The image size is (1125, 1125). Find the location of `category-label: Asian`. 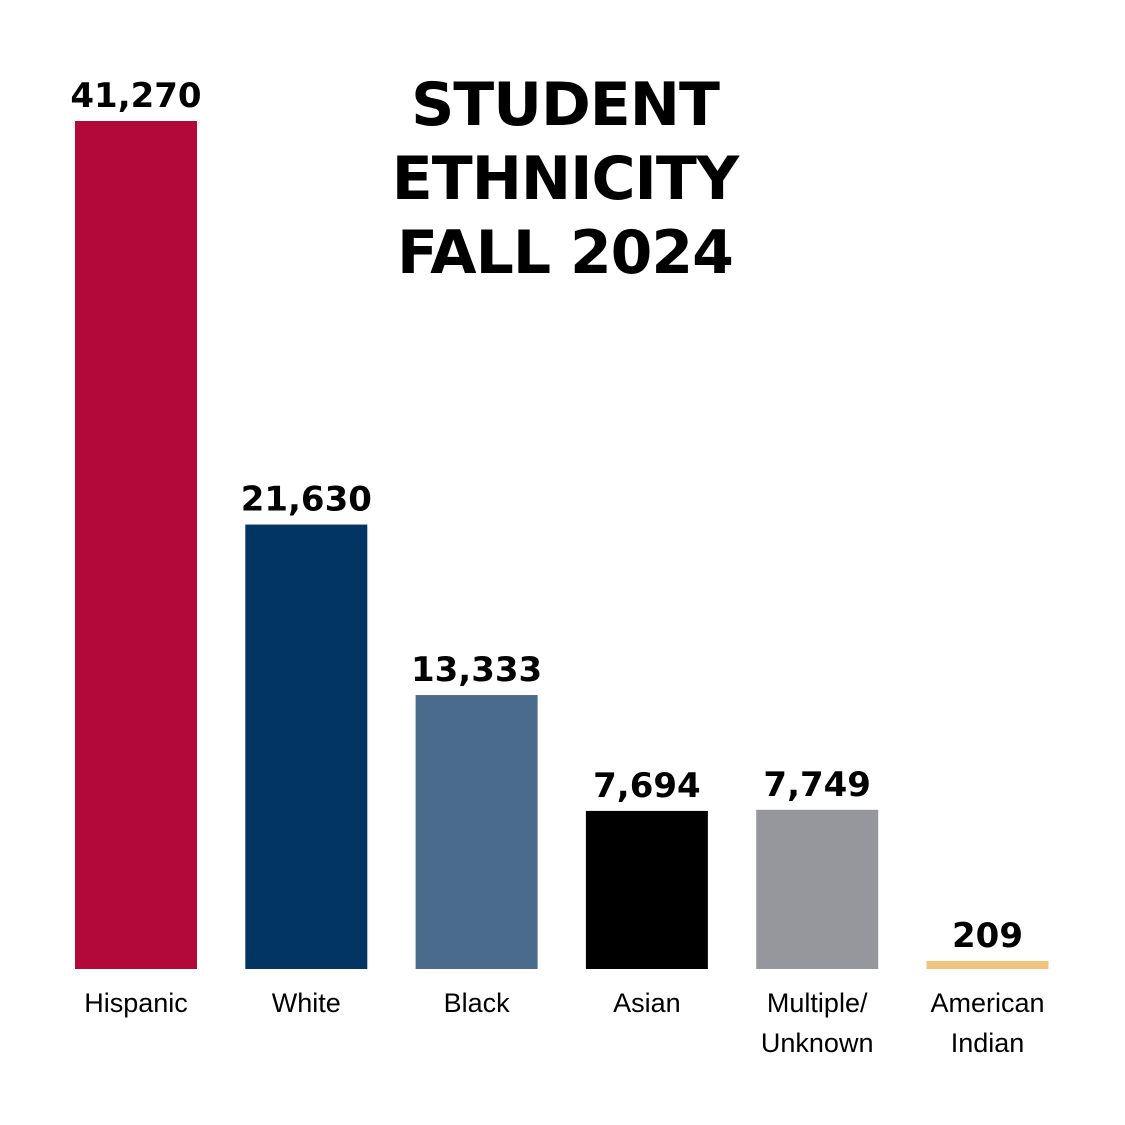

category-label: Asian is located at coordinates (647, 1003).